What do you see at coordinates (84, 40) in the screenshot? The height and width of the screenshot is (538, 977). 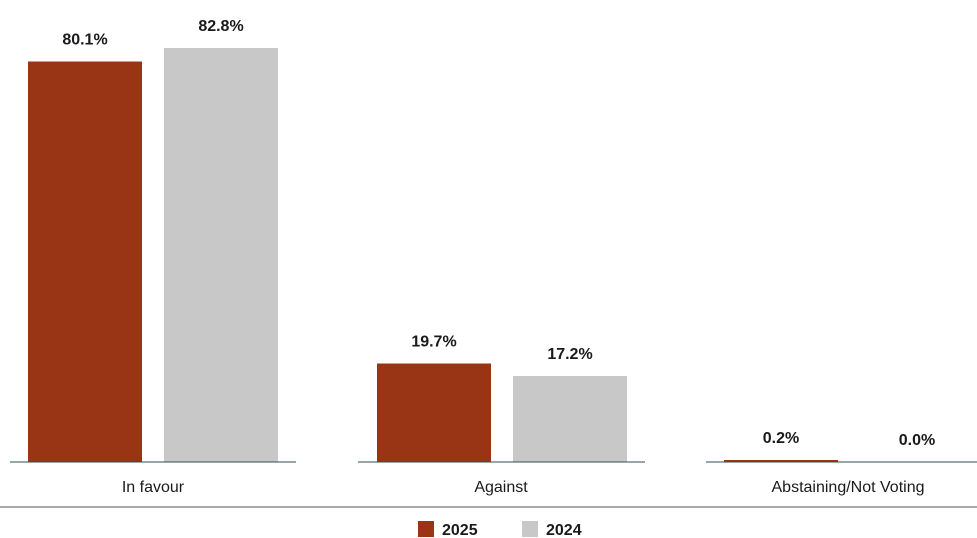 I see `data-label-2025-0: 80.1%` at bounding box center [84, 40].